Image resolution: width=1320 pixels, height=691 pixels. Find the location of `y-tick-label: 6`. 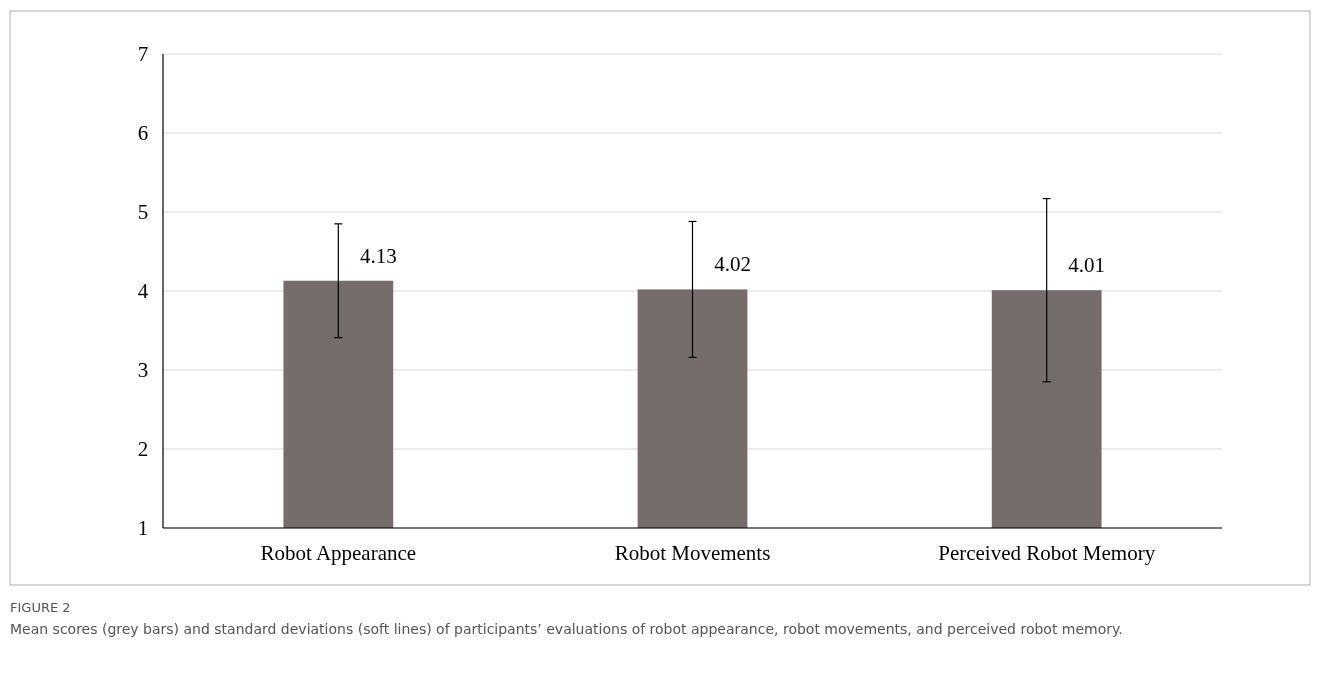

y-tick-label: 6 is located at coordinates (143, 133).